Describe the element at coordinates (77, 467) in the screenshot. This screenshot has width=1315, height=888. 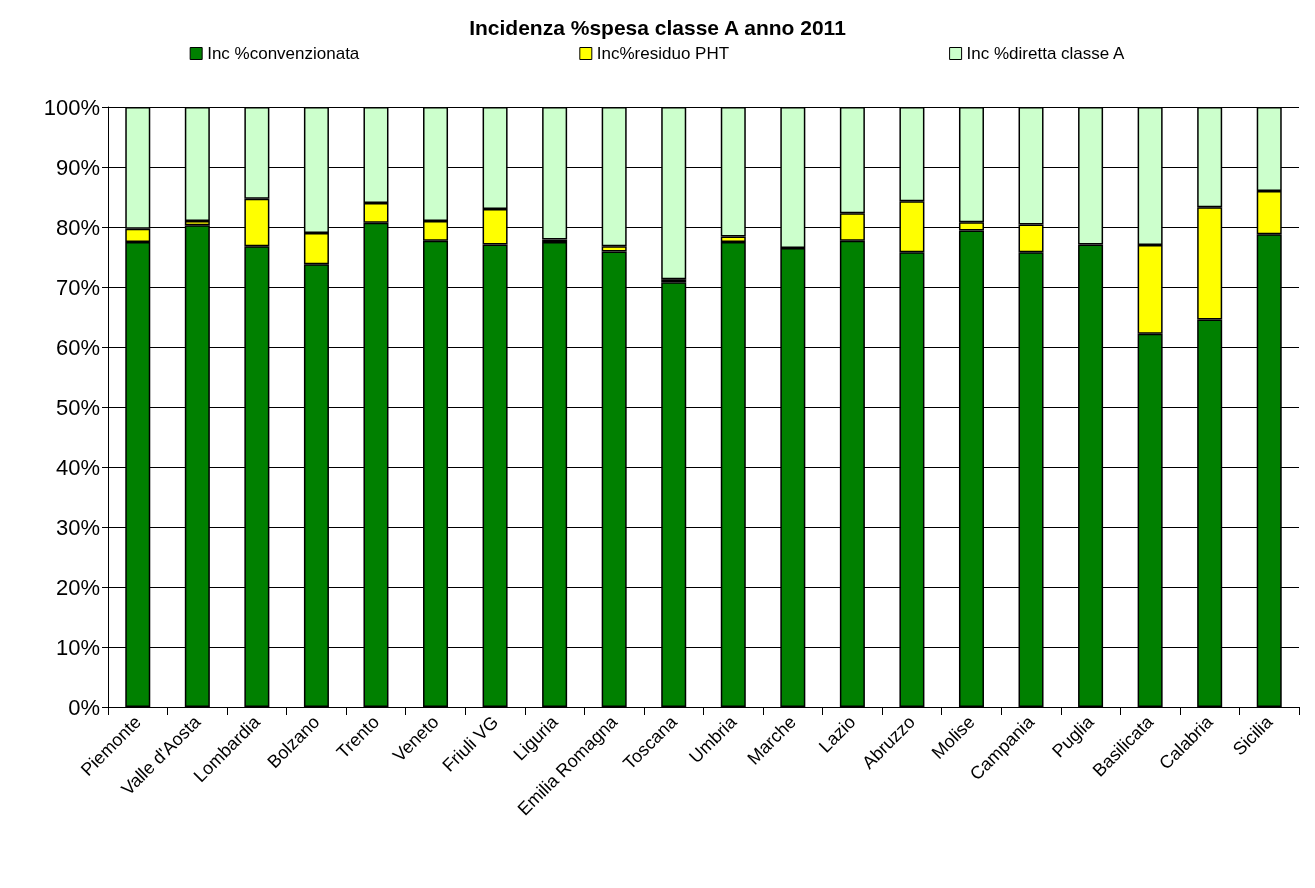
I see `y-tick-label: 40%` at that location.